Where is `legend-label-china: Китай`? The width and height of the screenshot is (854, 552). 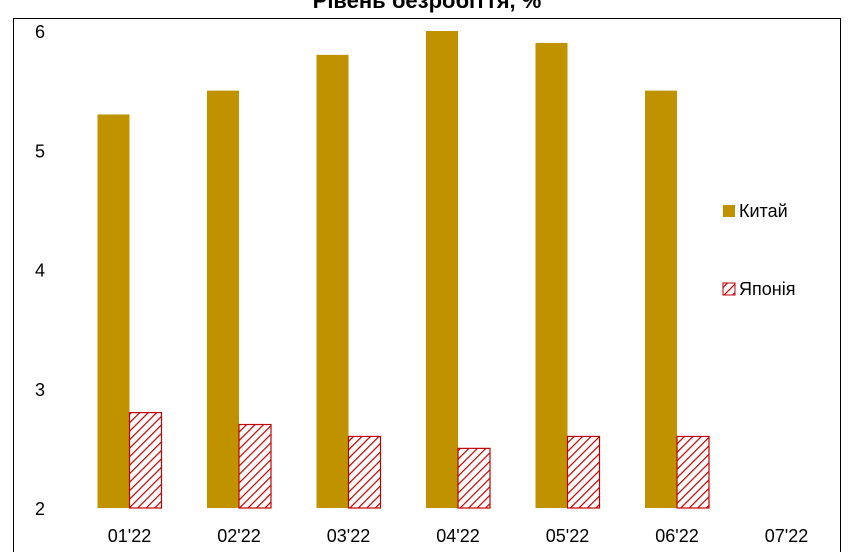
legend-label-china: Китай is located at coordinates (763, 211).